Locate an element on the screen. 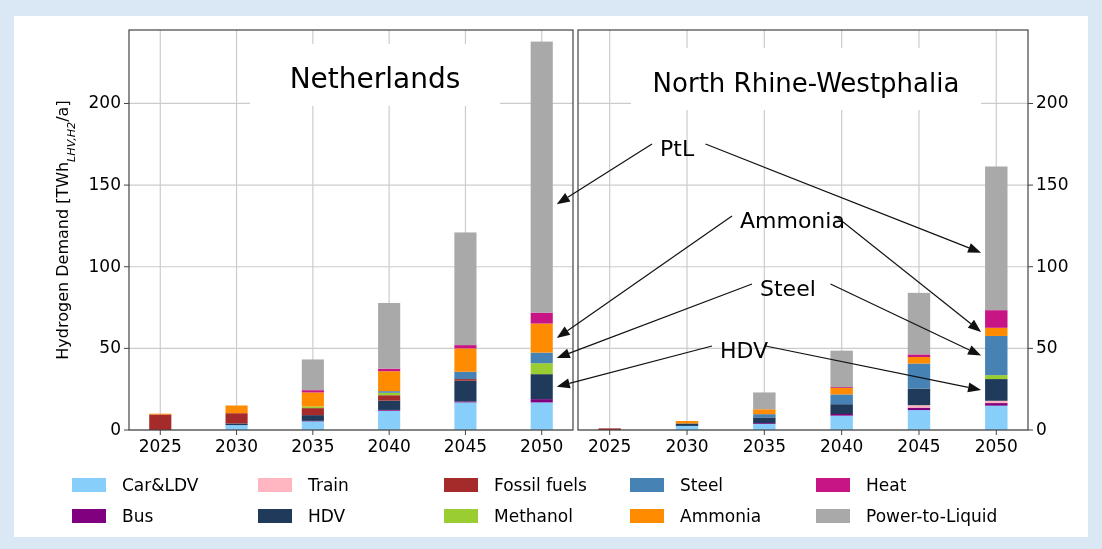  legend-label: Fossil fuels is located at coordinates (541, 485).